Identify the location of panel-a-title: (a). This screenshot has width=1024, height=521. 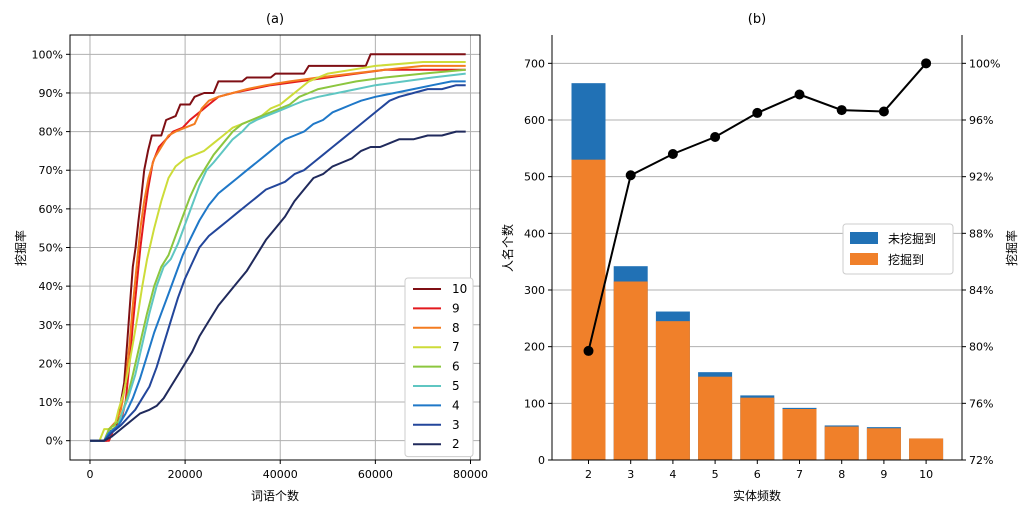
(275, 19).